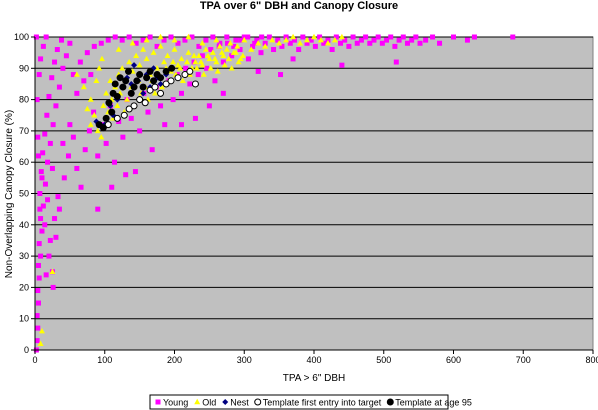  I want to click on y-tick-label: 30, so click(24, 256).